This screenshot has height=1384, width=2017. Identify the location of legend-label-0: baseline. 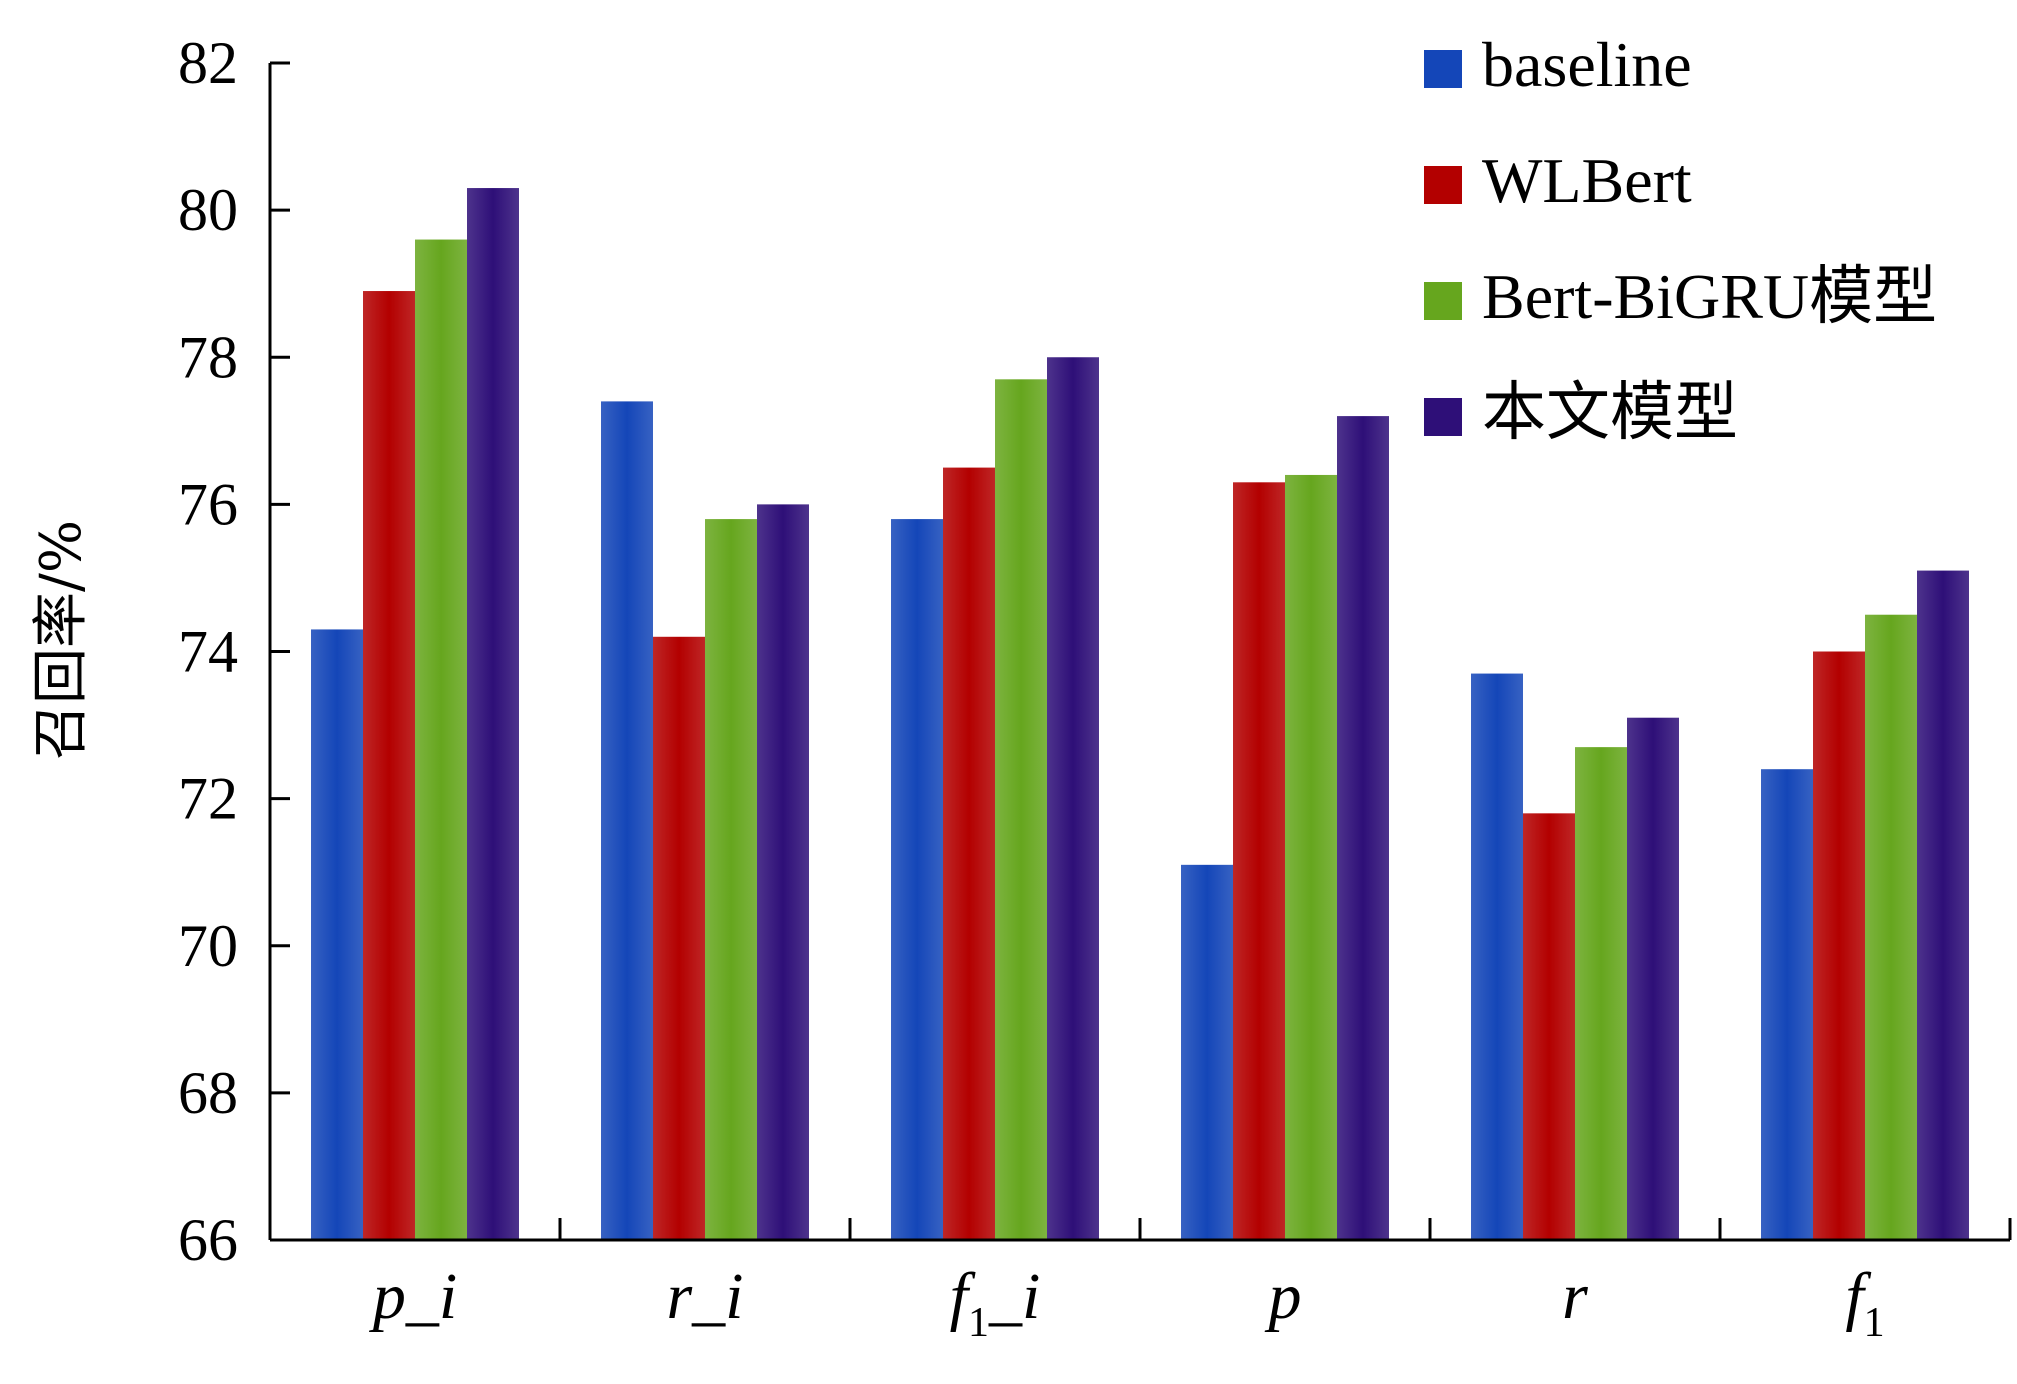
(1587, 64).